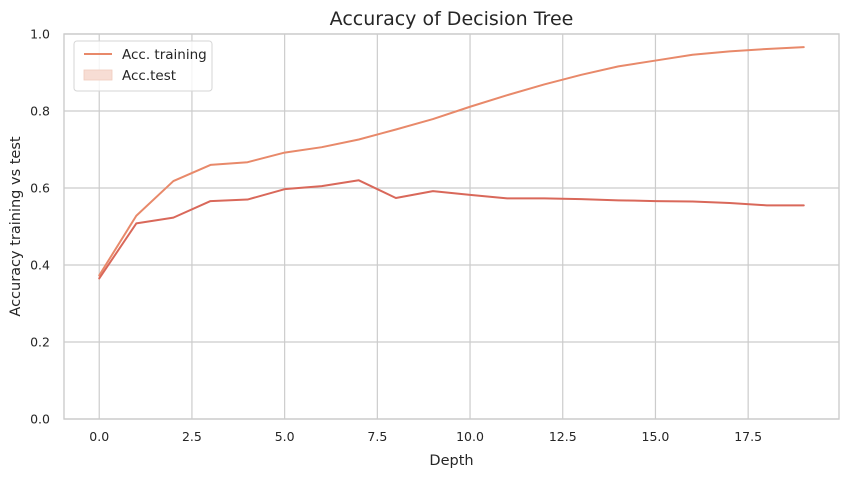  Describe the element at coordinates (40, 34) in the screenshot. I see `y-tick-label: 1.0` at that location.